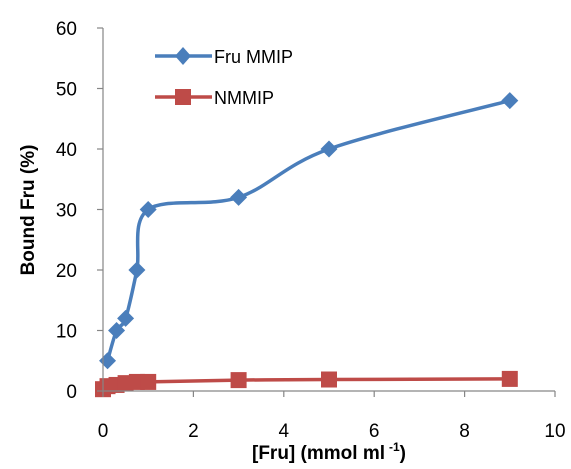 This screenshot has width=571, height=469. Describe the element at coordinates (224, 77) in the screenshot. I see `legend: Fru MMIP NMMIP` at that location.